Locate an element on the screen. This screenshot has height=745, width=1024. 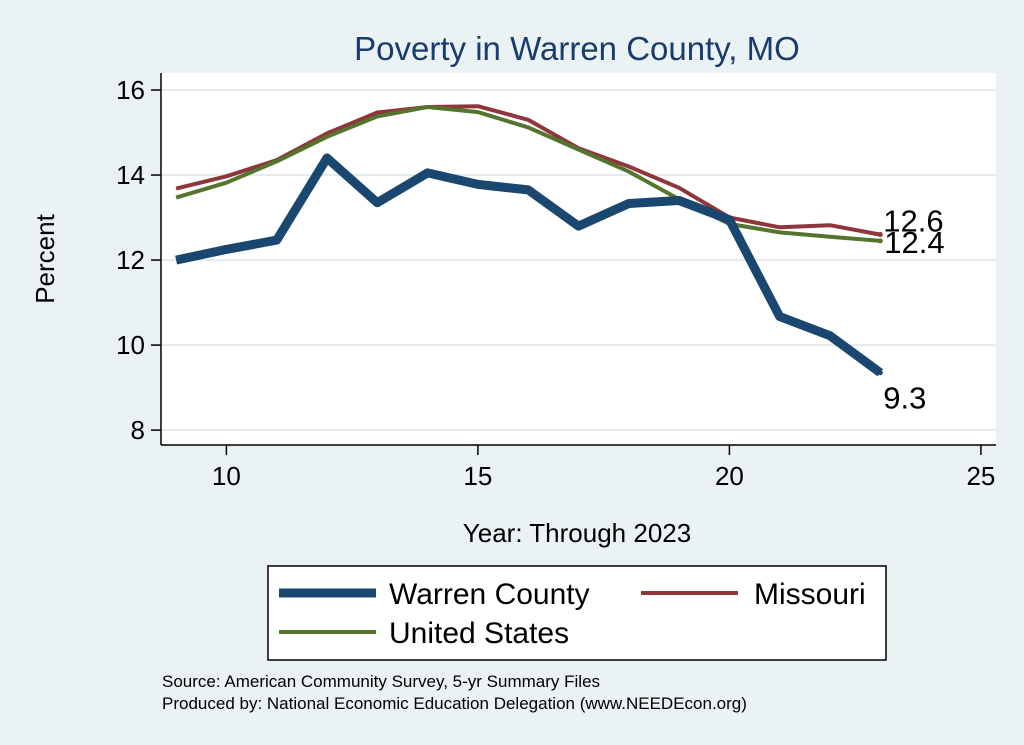
y-axis-ticks: 8 10 12 14 16 is located at coordinates (138, 260).